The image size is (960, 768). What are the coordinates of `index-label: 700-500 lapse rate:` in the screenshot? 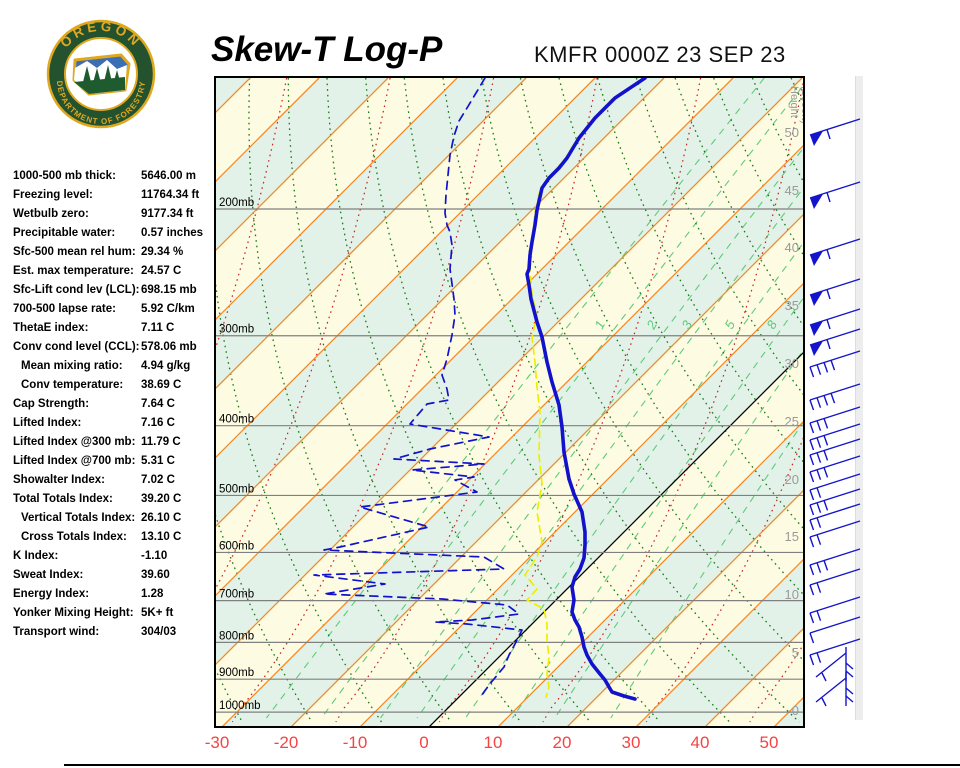 It's located at (64, 309).